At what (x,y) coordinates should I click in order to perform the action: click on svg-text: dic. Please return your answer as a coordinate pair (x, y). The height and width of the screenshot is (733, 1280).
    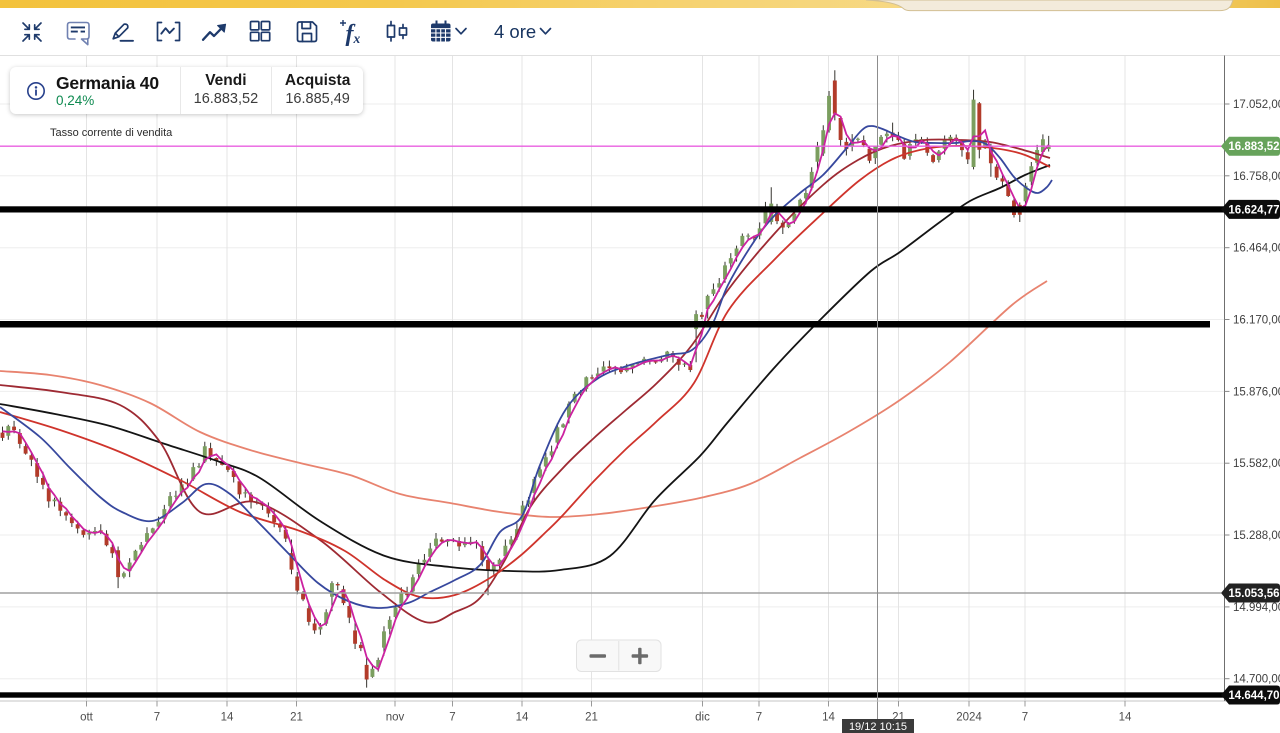
    Looking at the image, I should click on (702, 718).